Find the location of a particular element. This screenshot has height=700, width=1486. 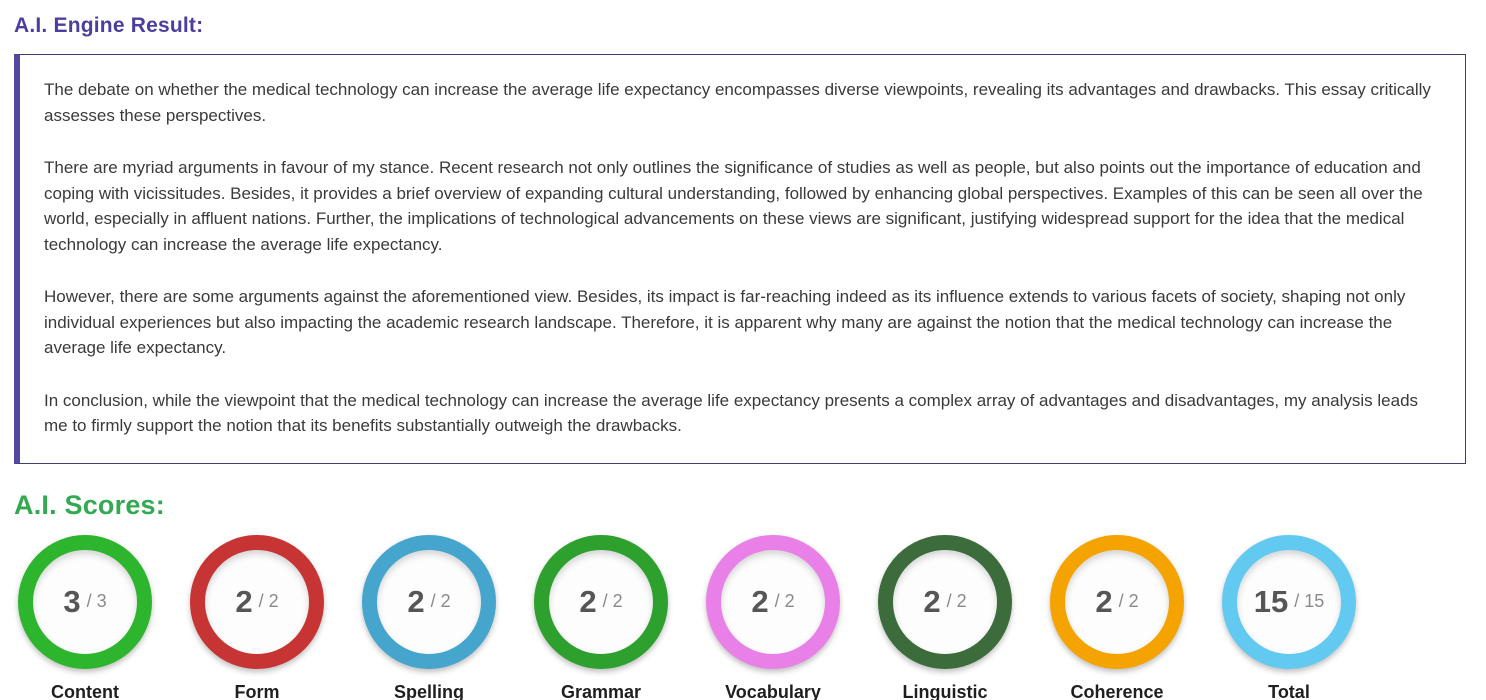

score-ring-spelling: 2 / 2 is located at coordinates (429, 601).